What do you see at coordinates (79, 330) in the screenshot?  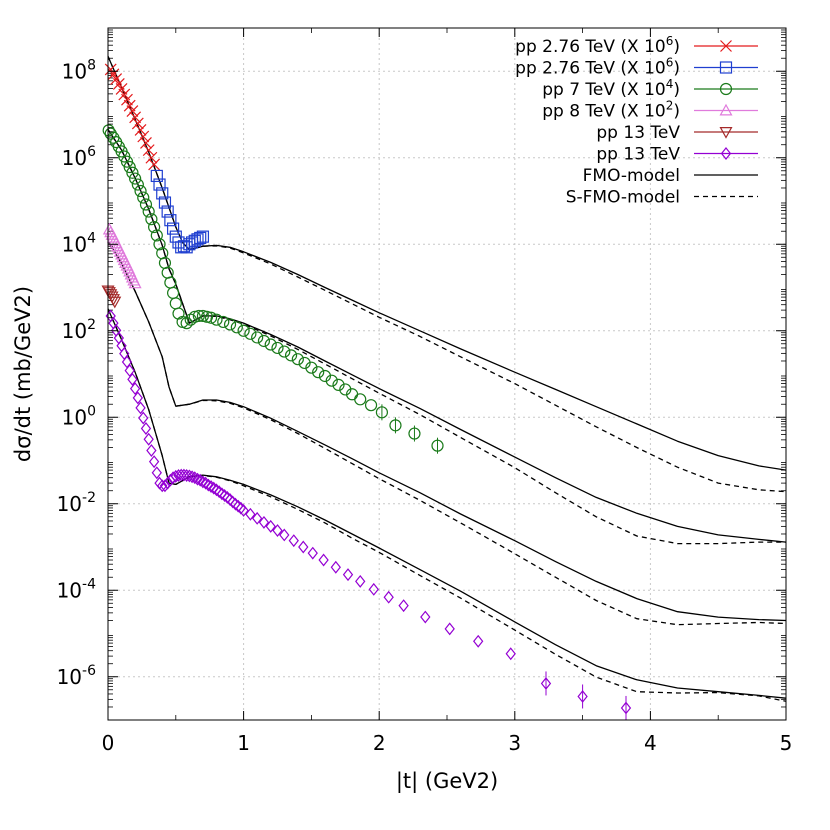 I see `y-tick-label: 10²` at bounding box center [79, 330].